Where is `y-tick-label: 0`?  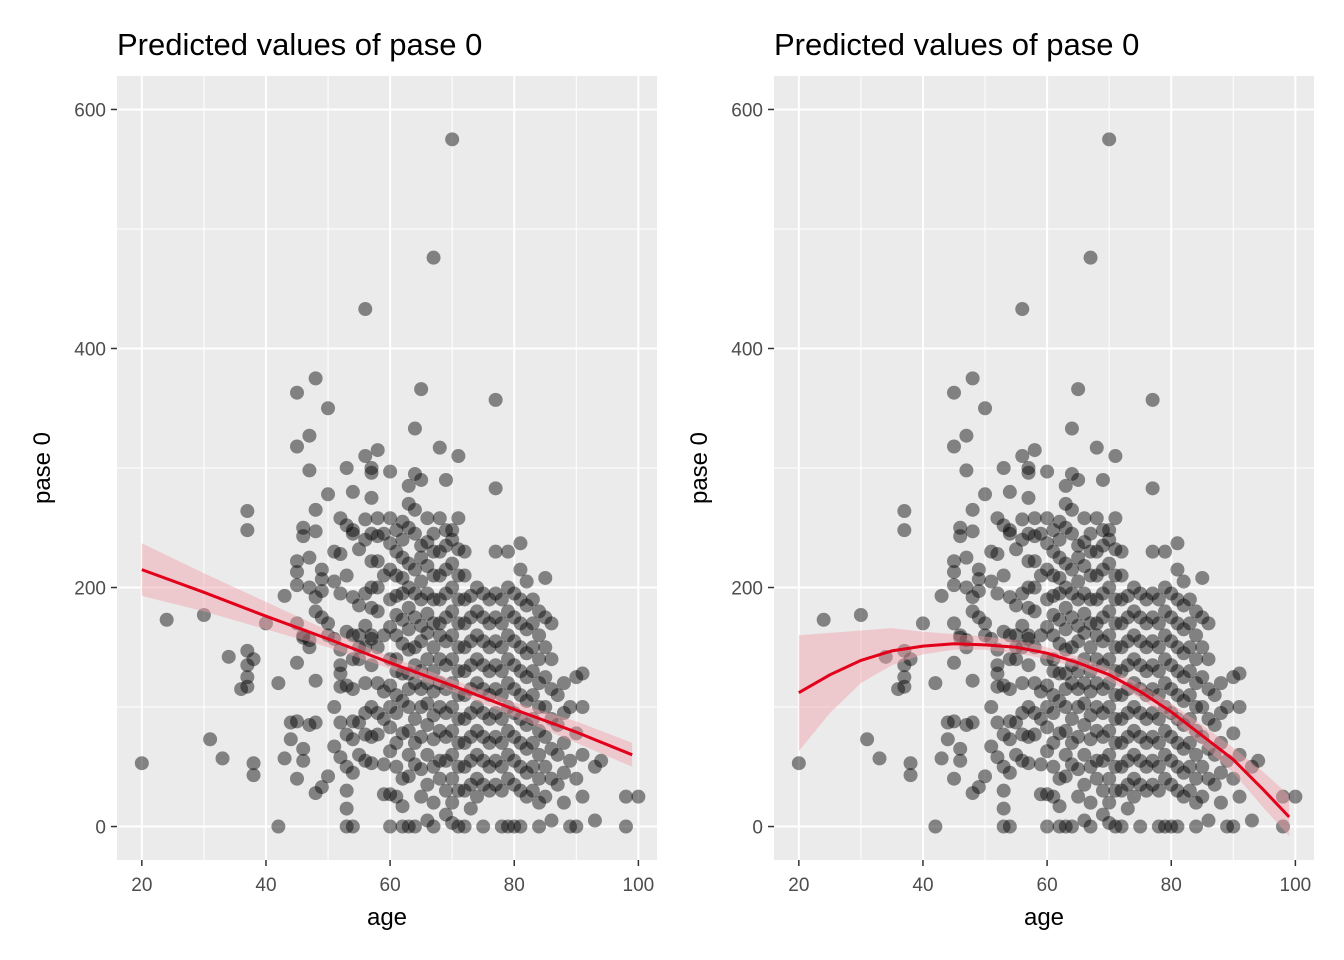 y-tick-label: 0 is located at coordinates (757, 828).